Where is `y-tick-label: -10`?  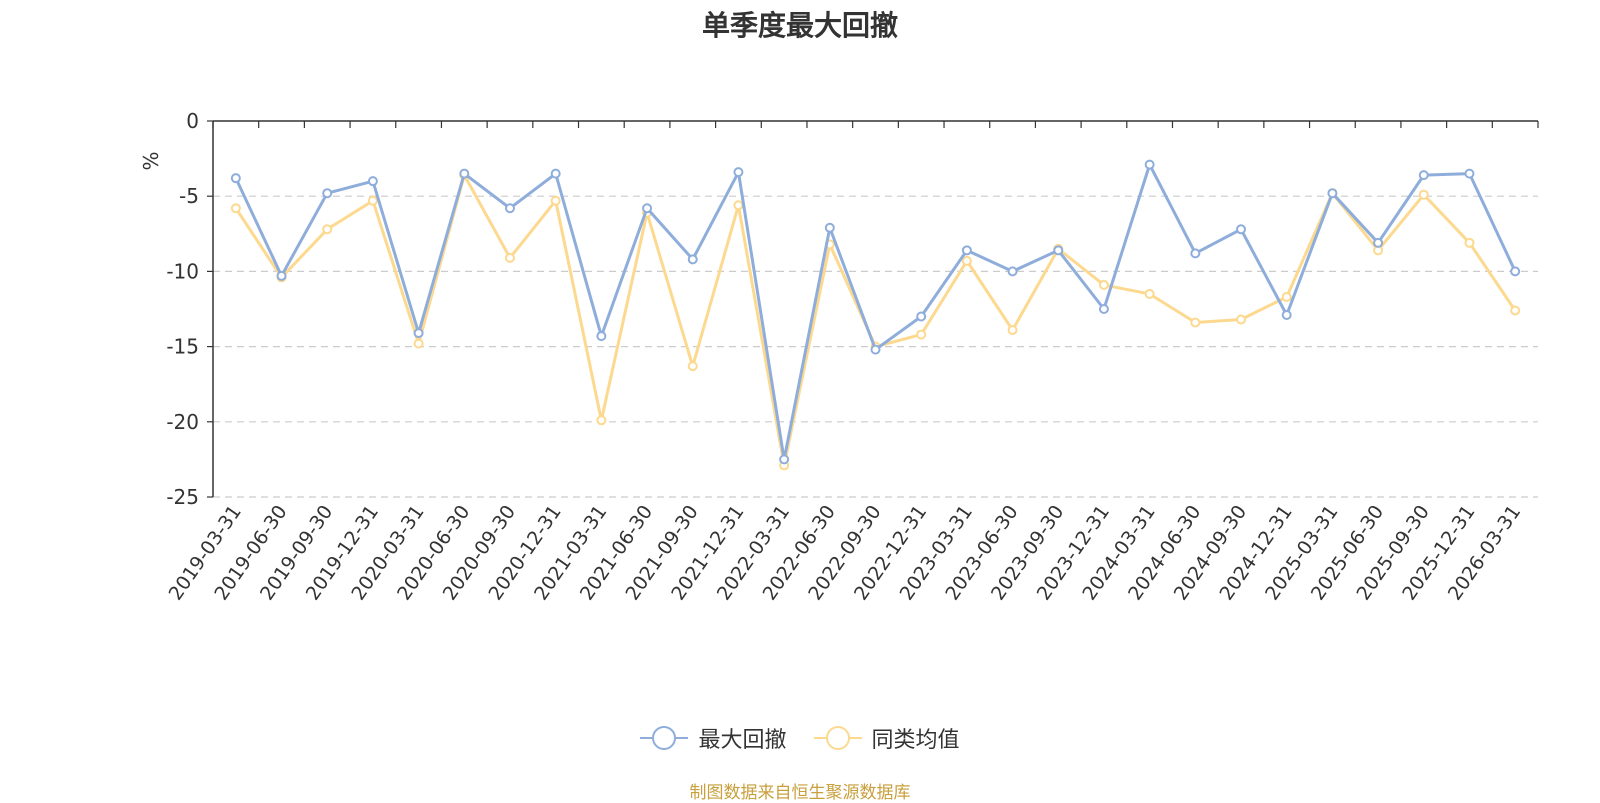 y-tick-label: -10 is located at coordinates (182, 271).